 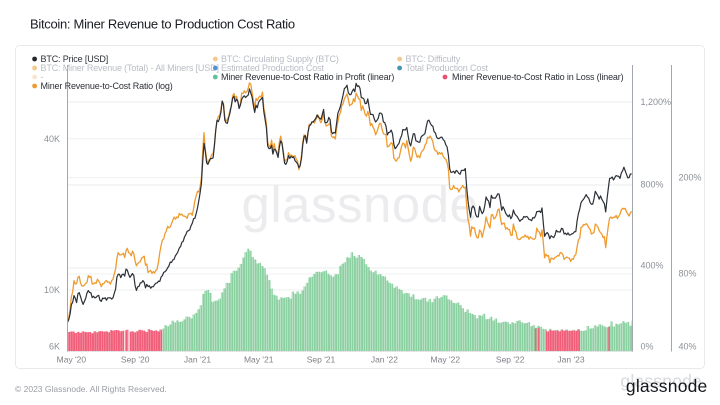 I want to click on svg-text: 40K, so click(x=52, y=139).